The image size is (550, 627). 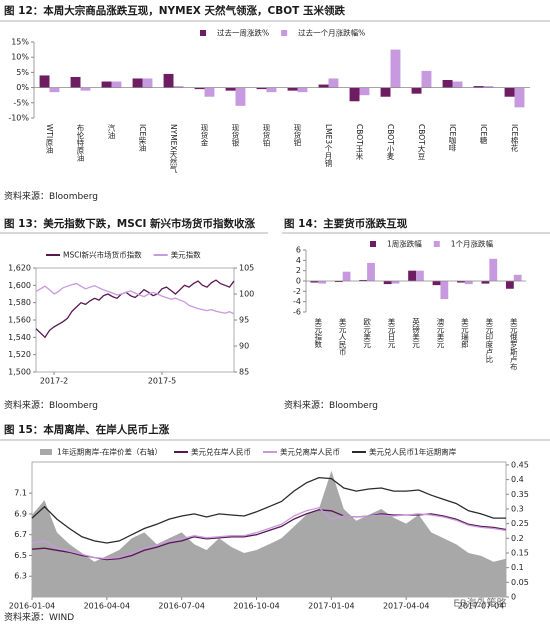 What do you see at coordinates (20, 493) in the screenshot?
I see `y-tick-label: 7.1` at bounding box center [20, 493].